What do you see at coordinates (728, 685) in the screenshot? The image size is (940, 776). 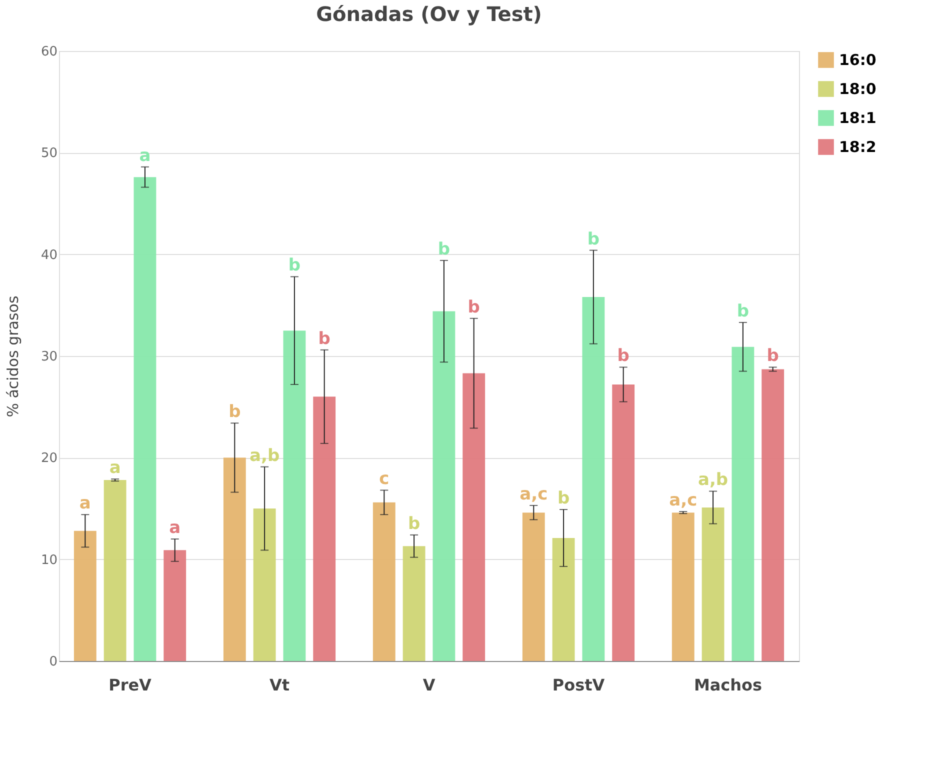 I see `x-tick-label: Machos` at bounding box center [728, 685].